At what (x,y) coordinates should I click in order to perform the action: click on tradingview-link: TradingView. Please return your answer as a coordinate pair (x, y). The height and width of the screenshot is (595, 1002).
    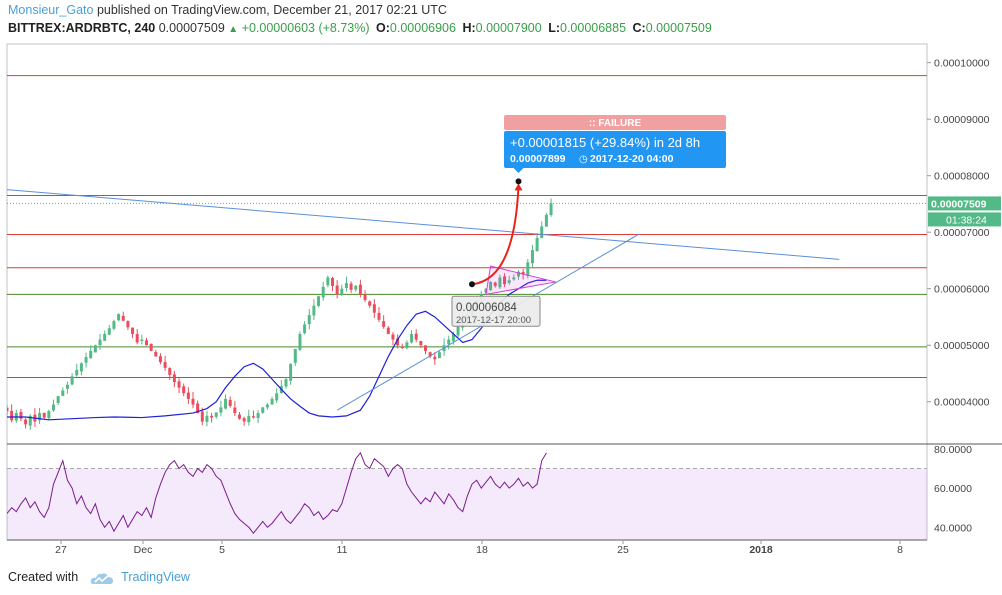
    Looking at the image, I should click on (155, 577).